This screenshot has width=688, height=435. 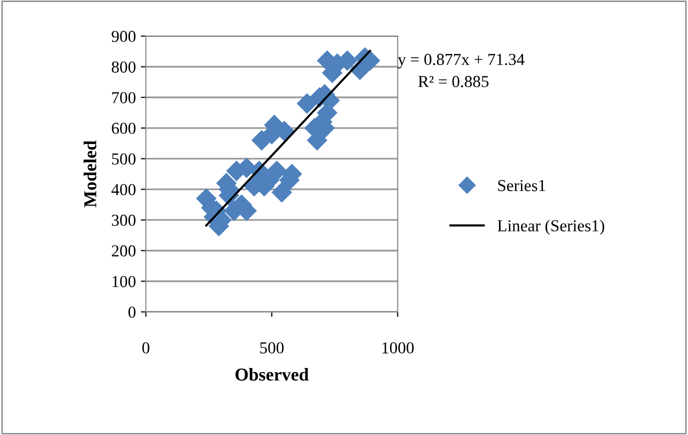 I want to click on y-tick-label: 700, so click(x=124, y=98).